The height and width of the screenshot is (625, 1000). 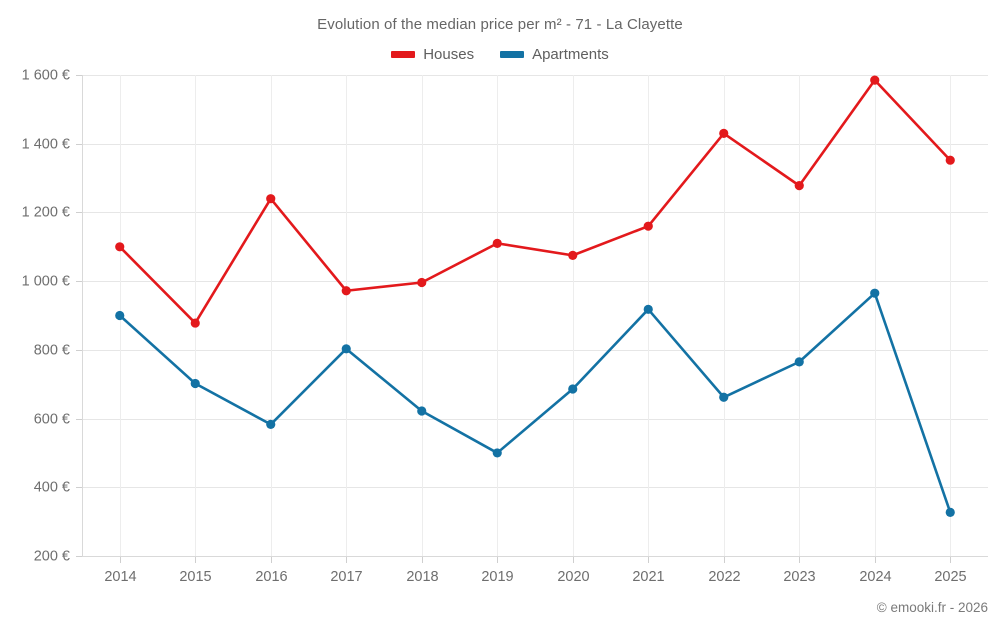 I want to click on y-axis-label: 1 400 €, so click(x=46, y=144).